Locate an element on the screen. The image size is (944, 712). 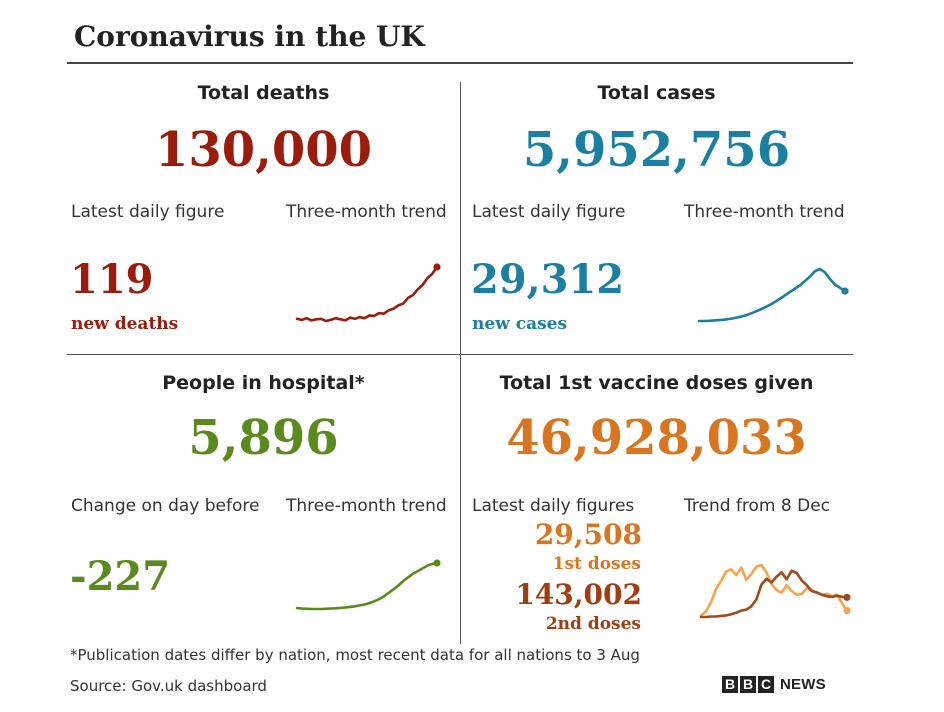
deaths-trend-chart is located at coordinates (368, 293).